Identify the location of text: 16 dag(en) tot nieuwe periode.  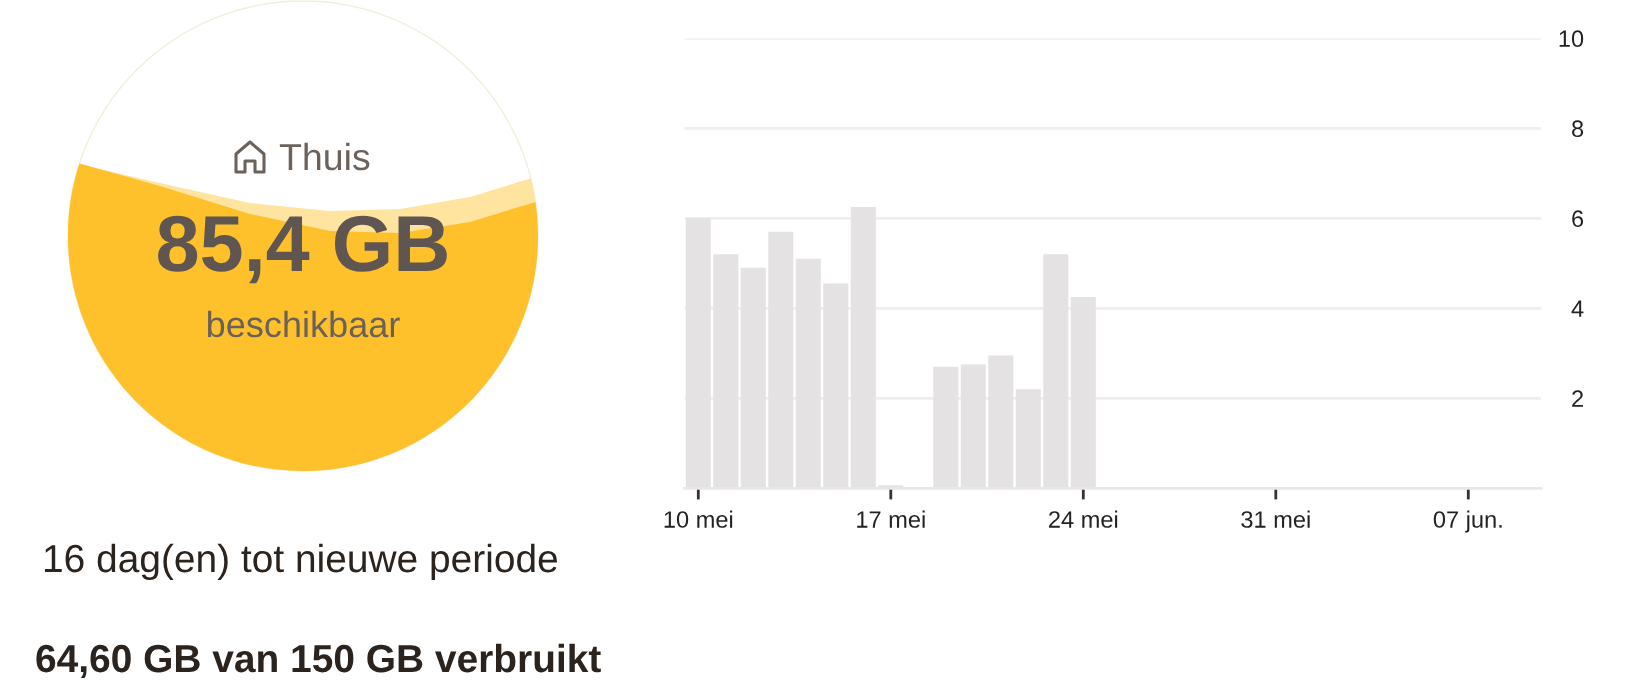
(300, 562).